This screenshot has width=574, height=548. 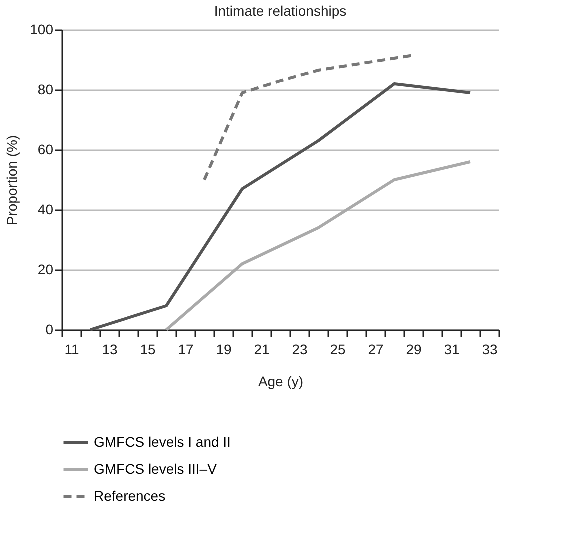 I want to click on x-tick-label: 19, so click(x=224, y=350).